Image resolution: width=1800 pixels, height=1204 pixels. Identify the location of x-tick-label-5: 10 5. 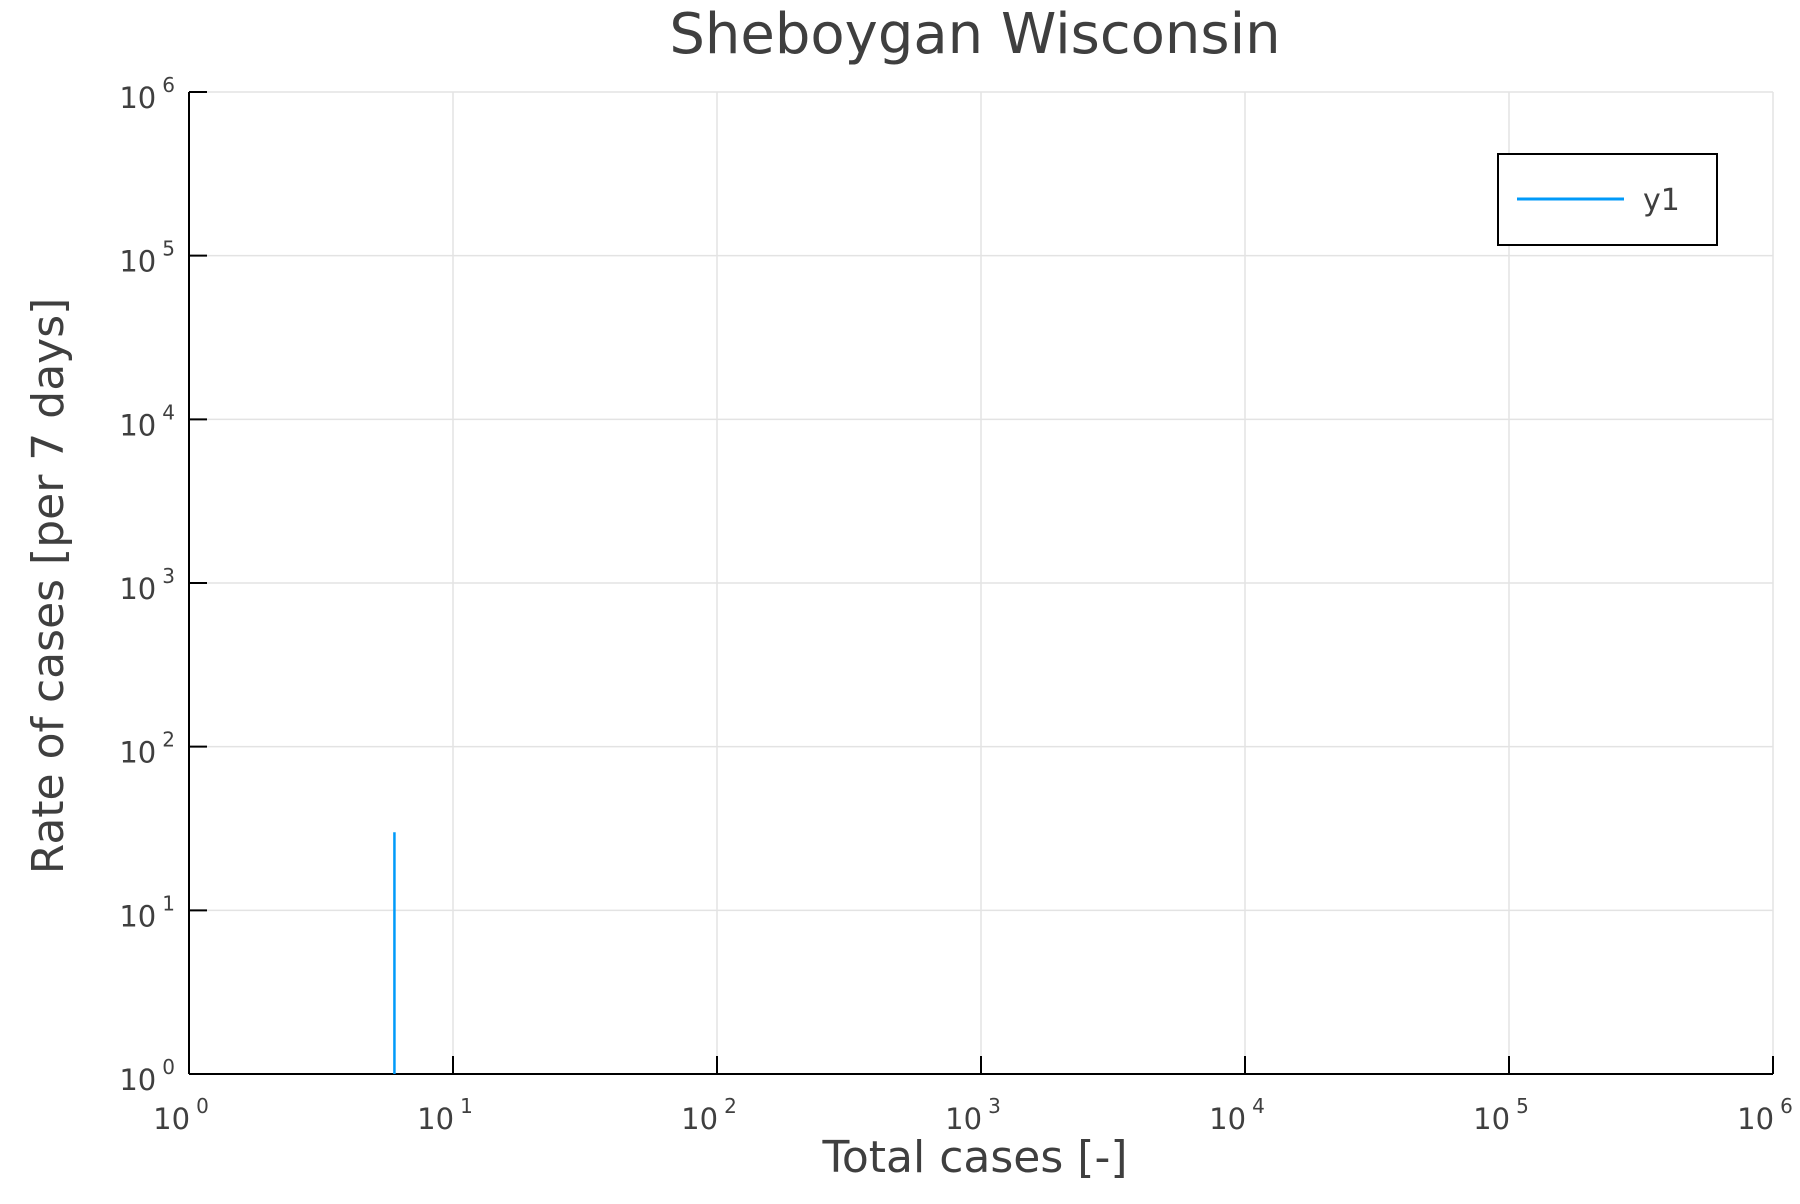
(1501, 1115).